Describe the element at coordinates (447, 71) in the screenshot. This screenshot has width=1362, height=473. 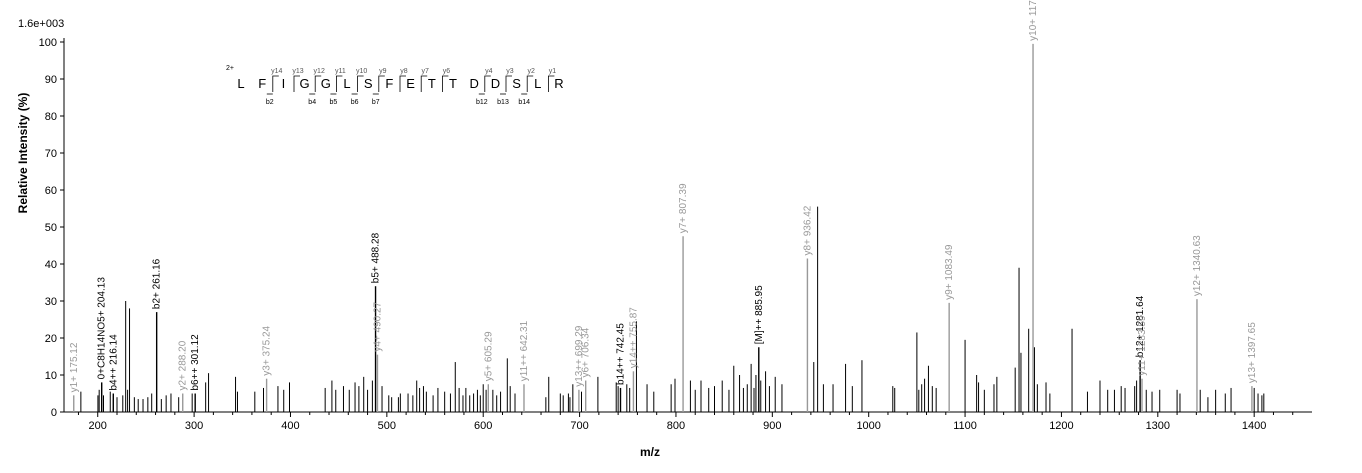
I see `y-ion-label: y6` at that location.